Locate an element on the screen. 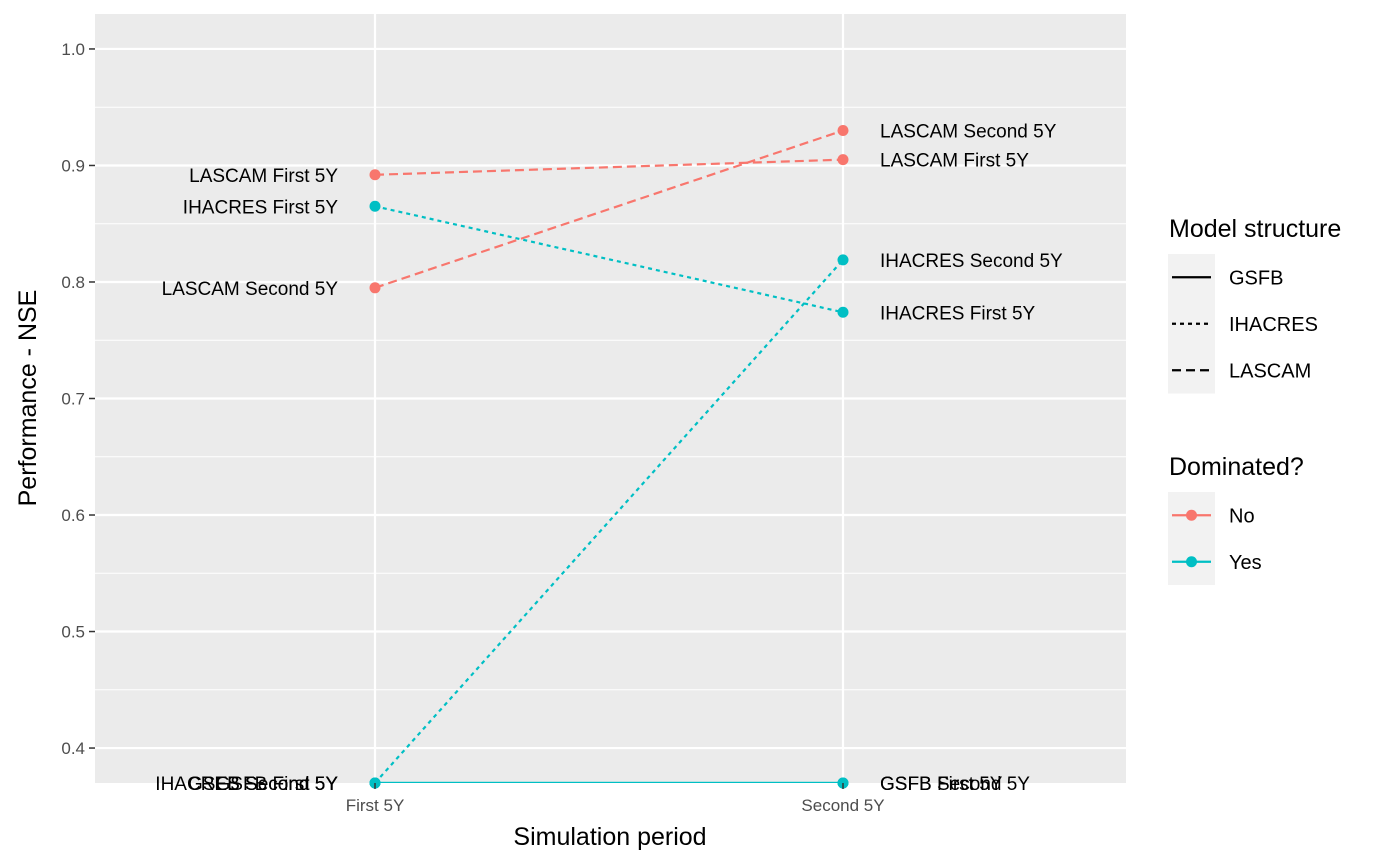 The image size is (1400, 866). y-axis-title: Performance - NSE is located at coordinates (28, 398).